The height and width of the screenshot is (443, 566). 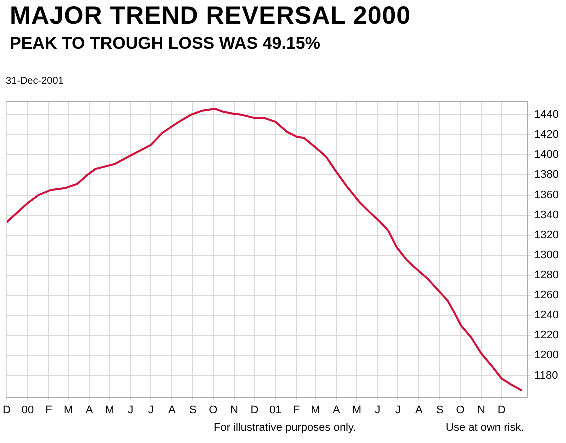 What do you see at coordinates (547, 195) in the screenshot?
I see `y-tick-label: 1360` at bounding box center [547, 195].